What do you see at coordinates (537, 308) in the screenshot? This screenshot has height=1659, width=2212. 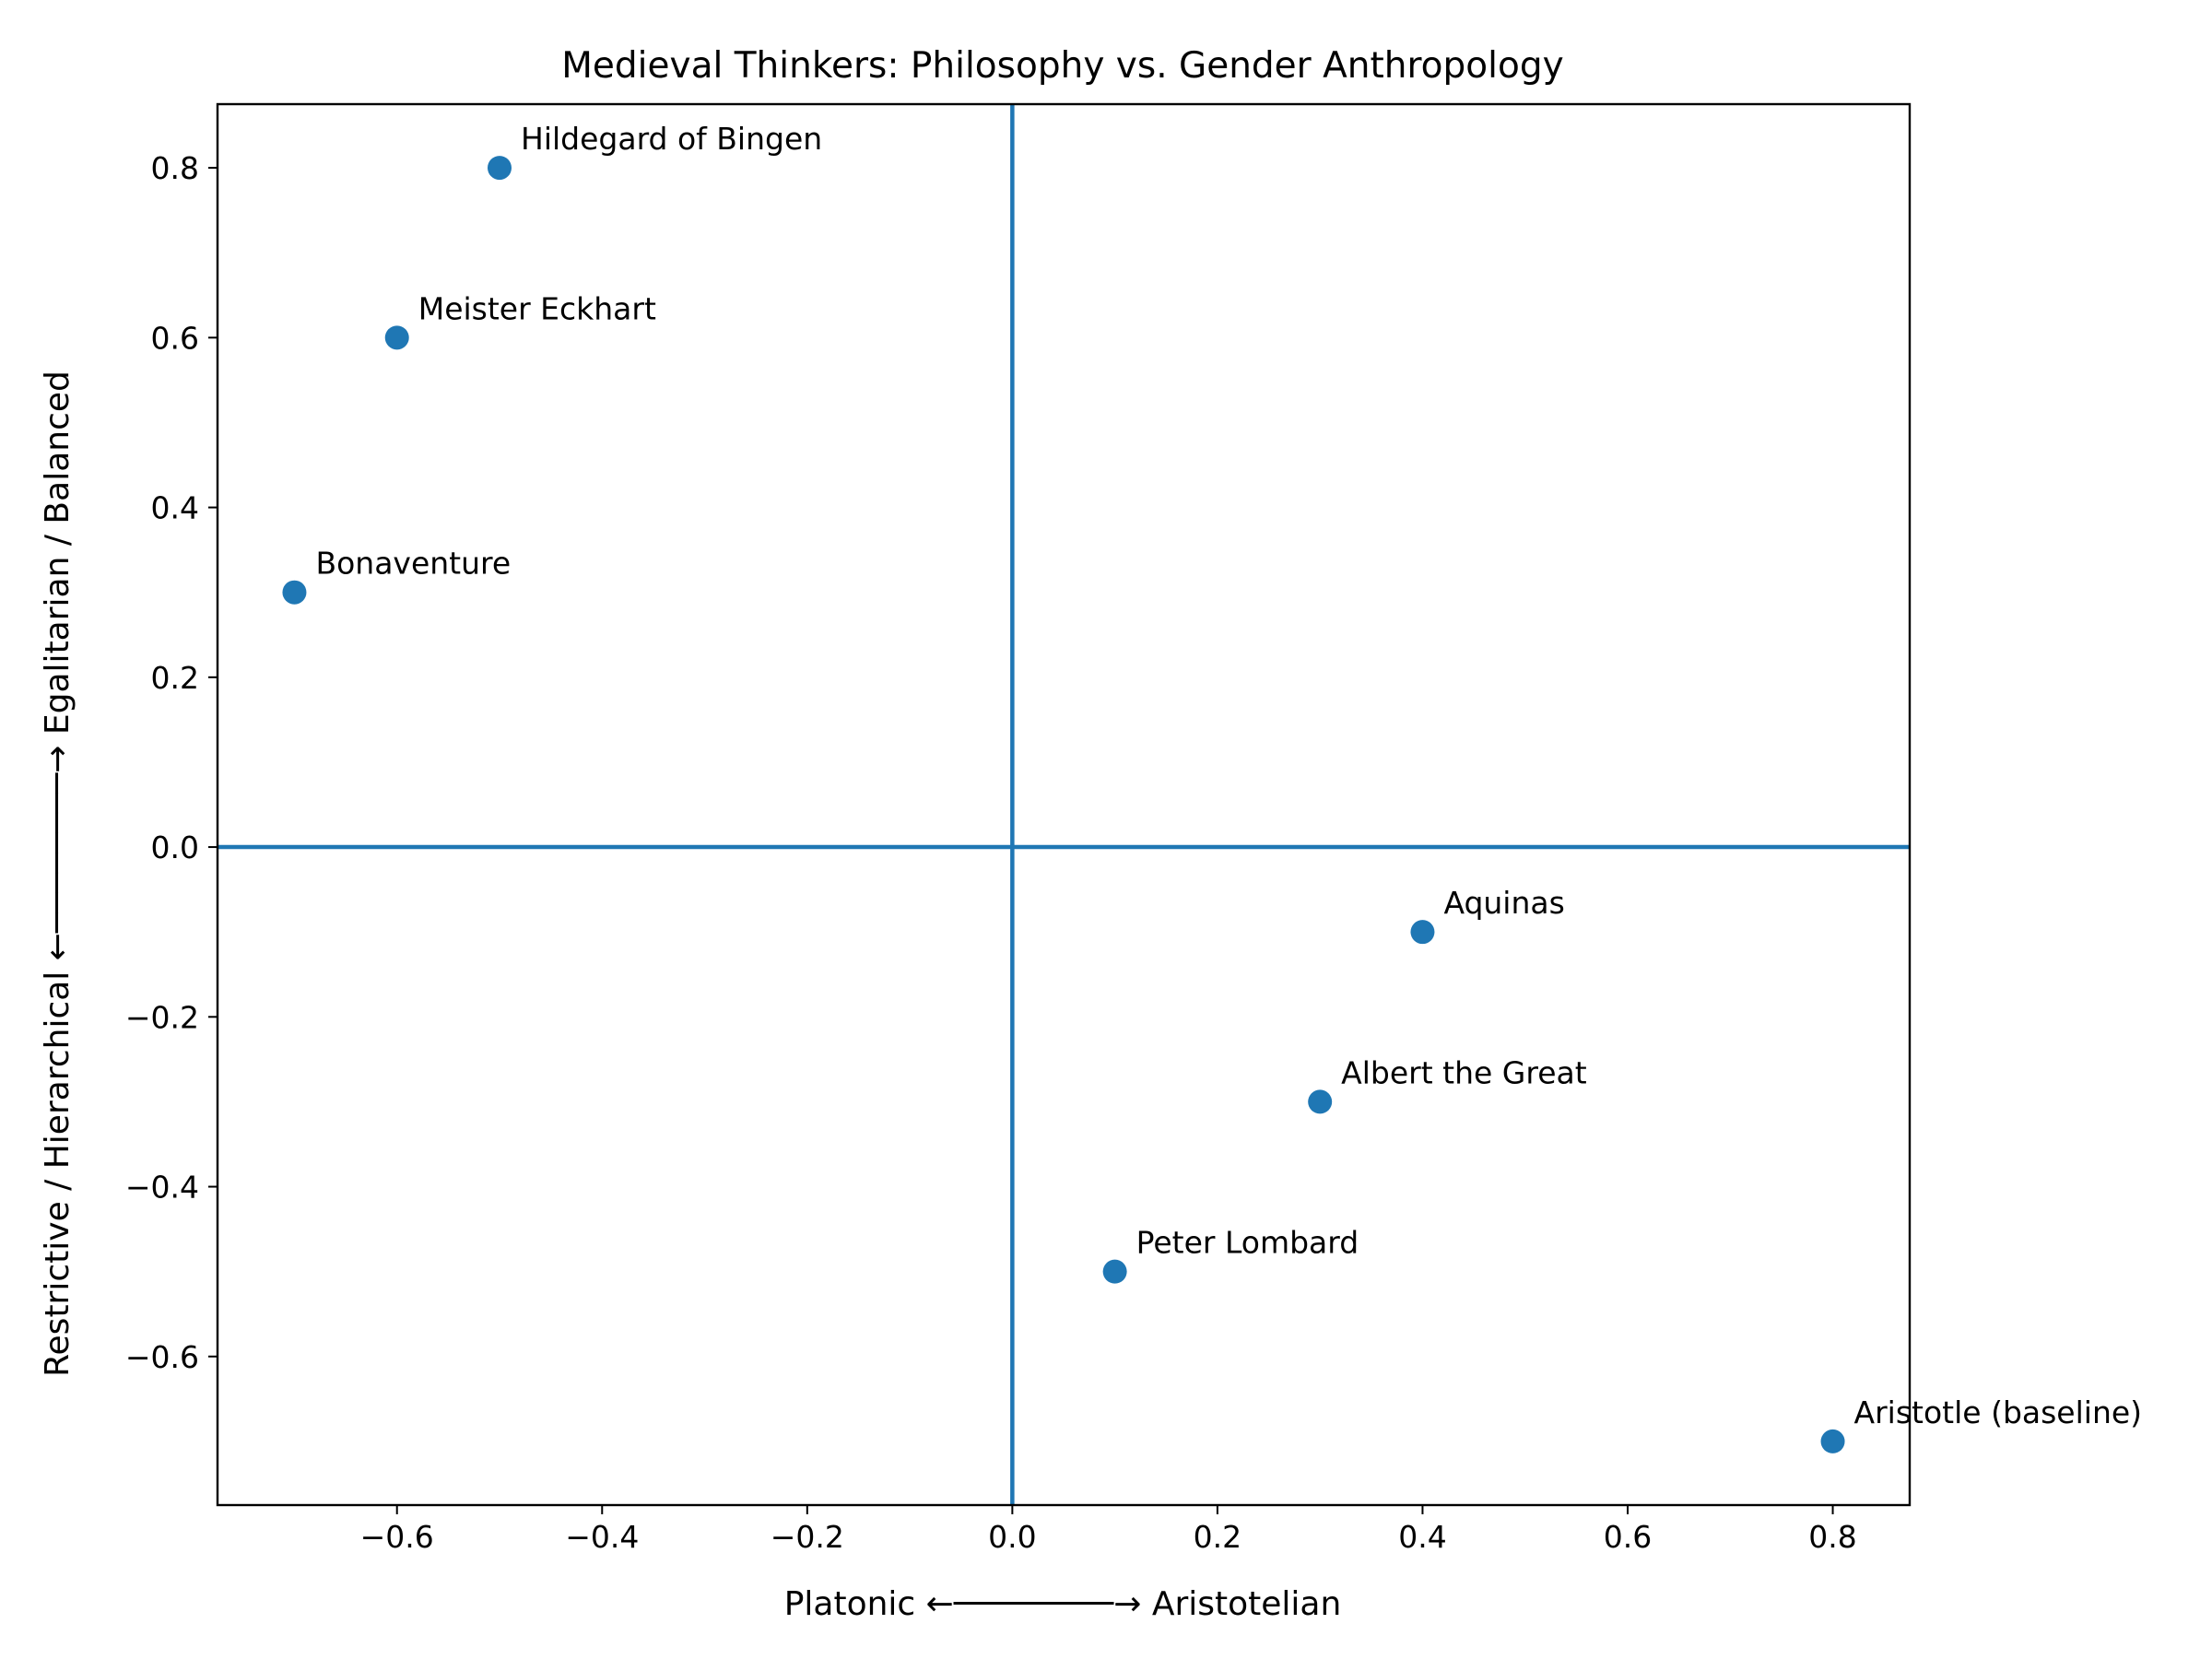 I see `point-label: Meister Eckhart` at bounding box center [537, 308].